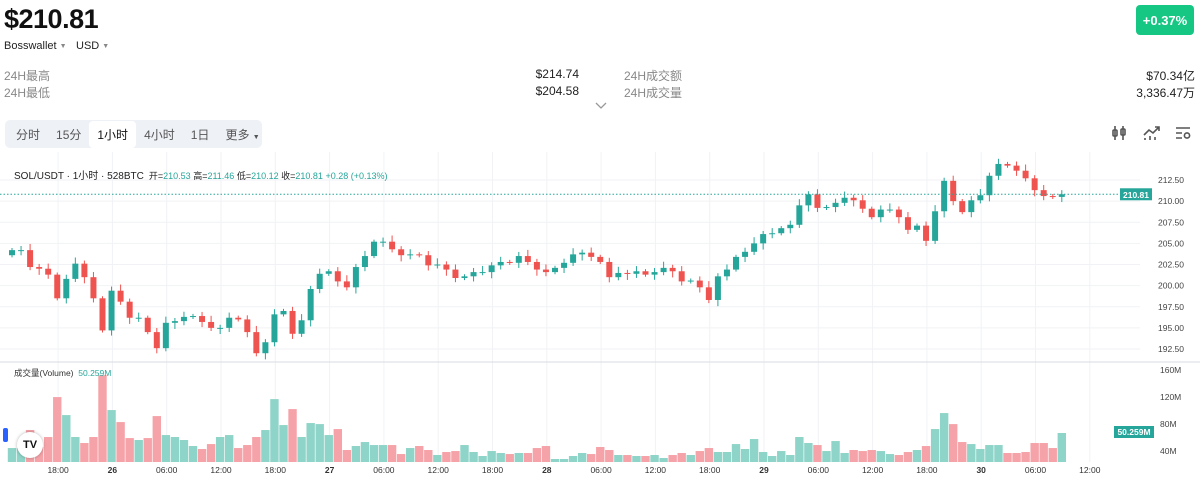 The image size is (1200, 480). What do you see at coordinates (557, 74) in the screenshot?
I see `high-value: $214.74` at bounding box center [557, 74].